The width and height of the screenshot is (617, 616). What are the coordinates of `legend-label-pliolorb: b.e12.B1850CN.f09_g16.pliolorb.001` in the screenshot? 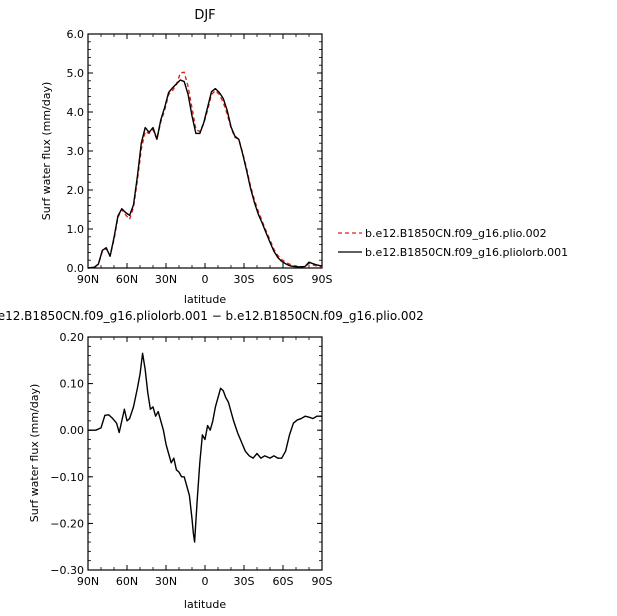 It's located at (466, 252).